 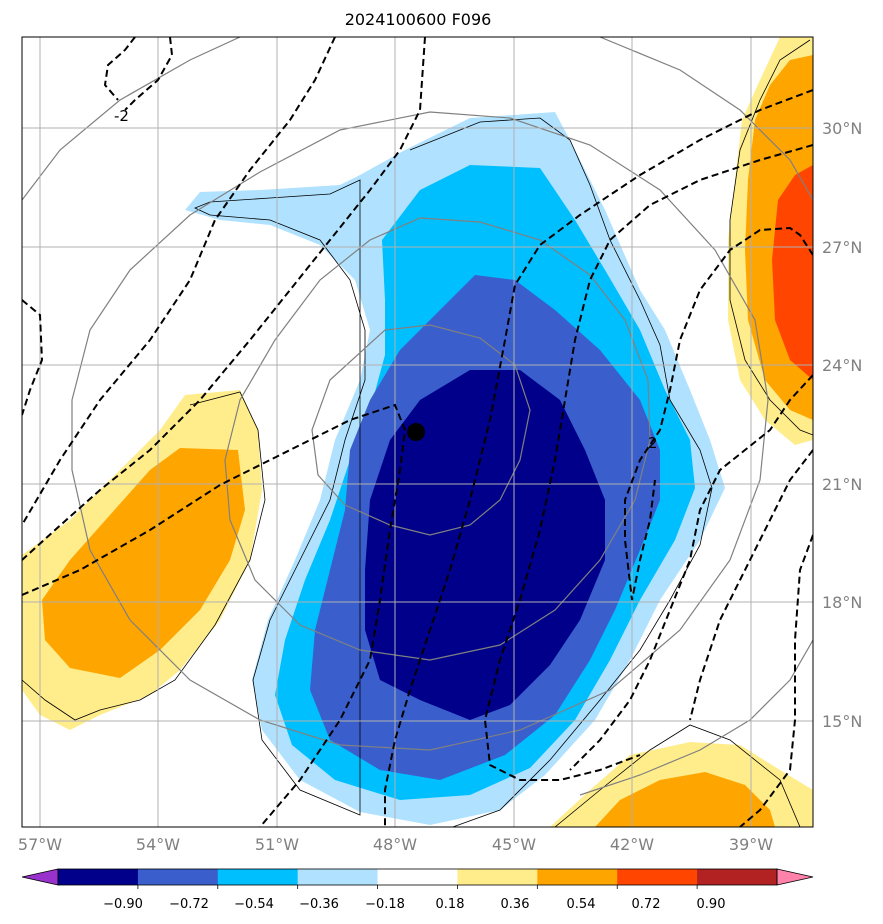 I want to click on lon-label: 57°W, so click(x=40, y=844).